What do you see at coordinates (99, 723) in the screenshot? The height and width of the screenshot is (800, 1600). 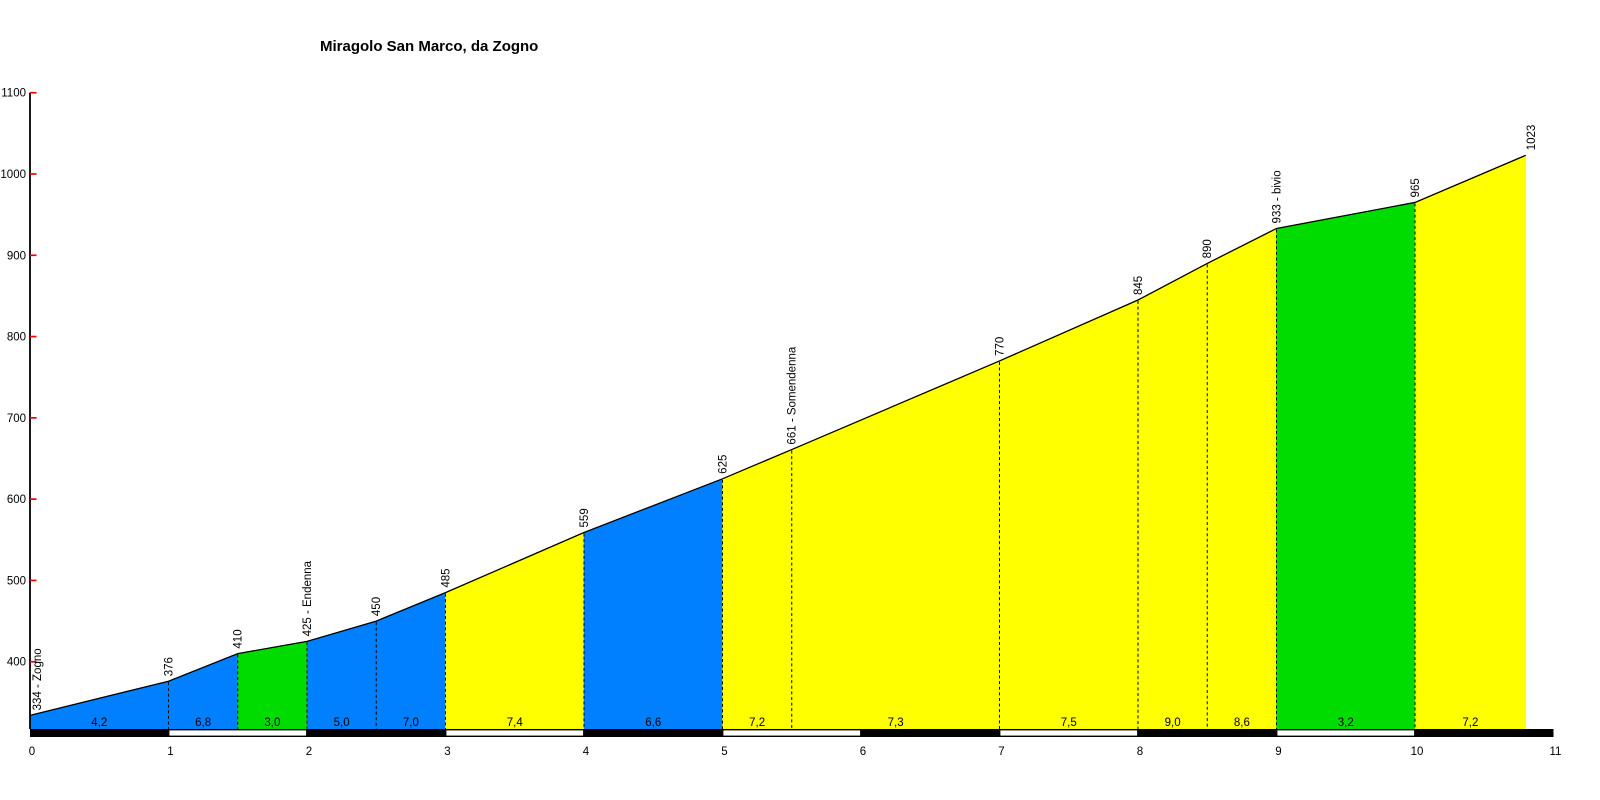 I see `gradient-label: 4,2` at bounding box center [99, 723].